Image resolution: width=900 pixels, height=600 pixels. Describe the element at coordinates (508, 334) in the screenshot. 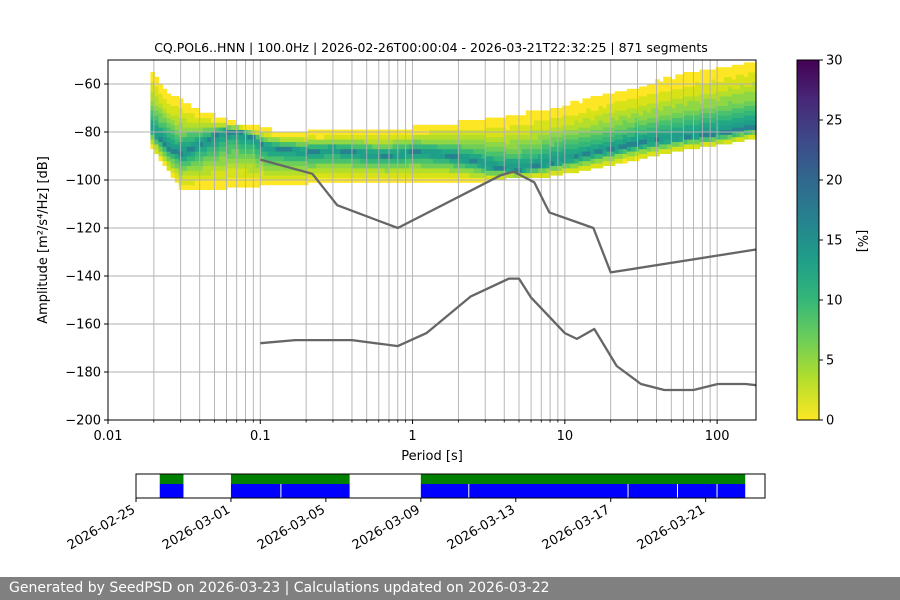

I see `series-nlnm` at that location.